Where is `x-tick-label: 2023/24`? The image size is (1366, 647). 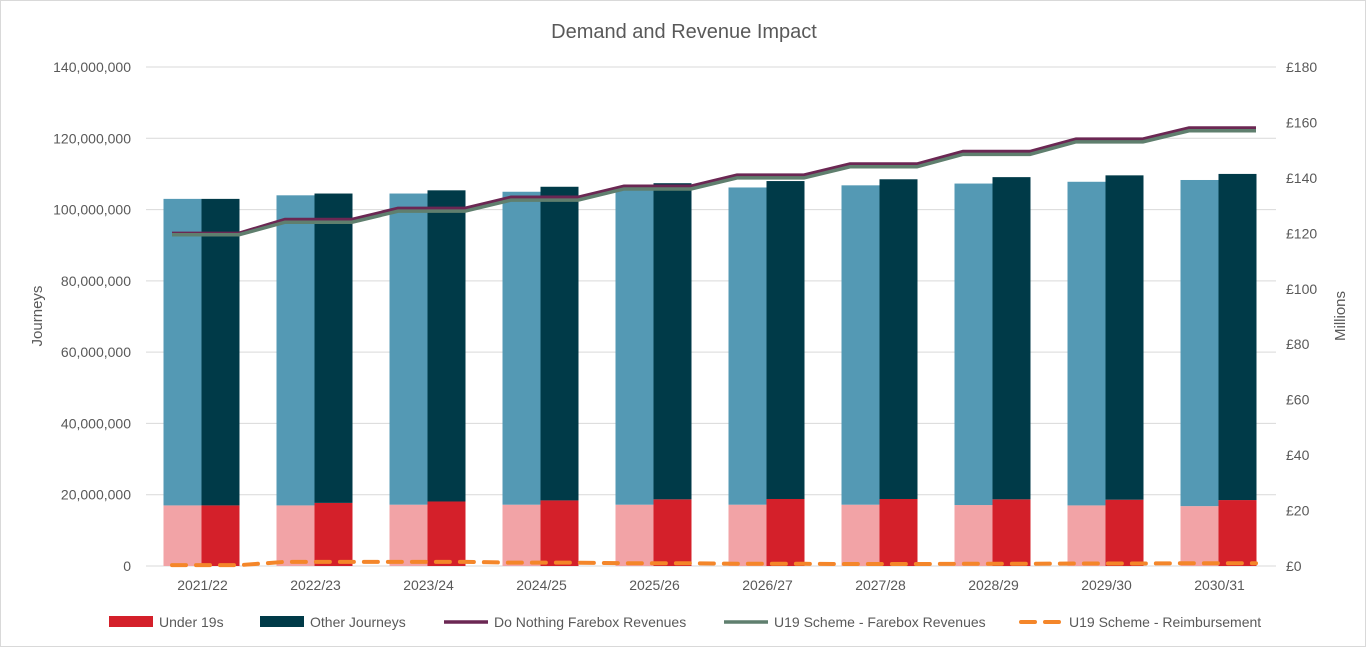
x-tick-label: 2023/24 is located at coordinates (428, 585).